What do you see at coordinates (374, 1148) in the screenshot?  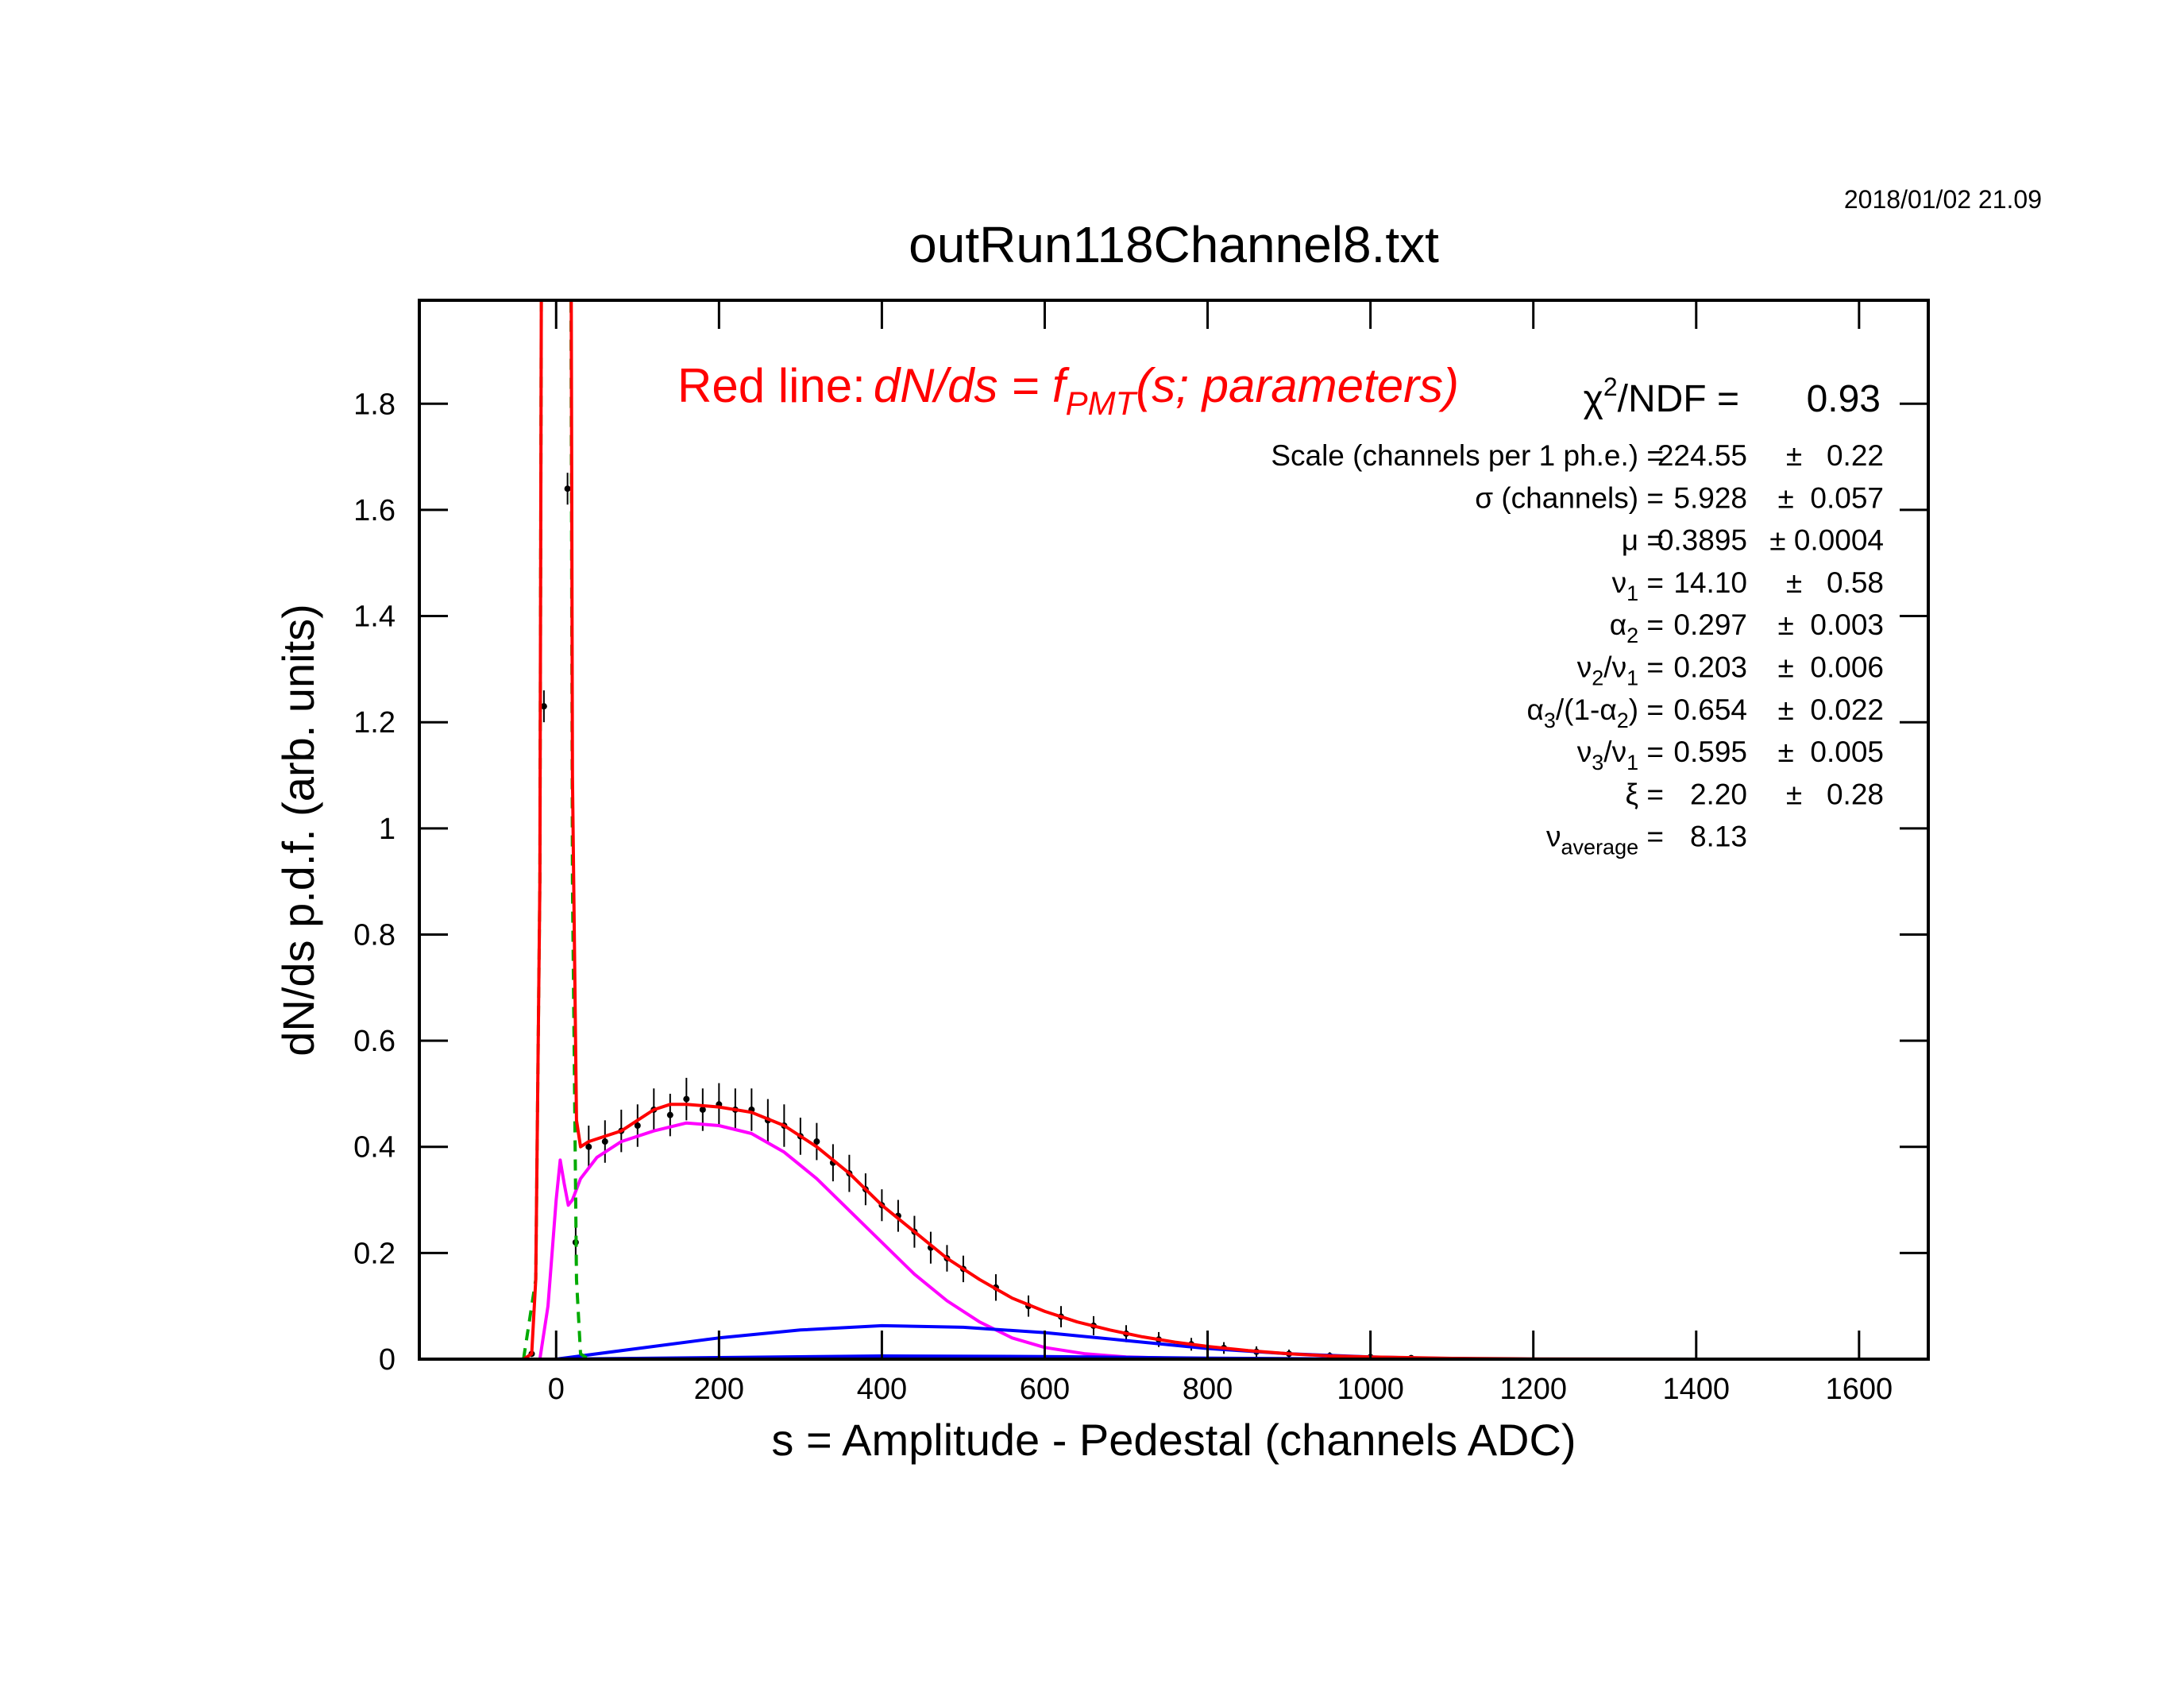 I see `y-tick-label: 0.4` at bounding box center [374, 1148].